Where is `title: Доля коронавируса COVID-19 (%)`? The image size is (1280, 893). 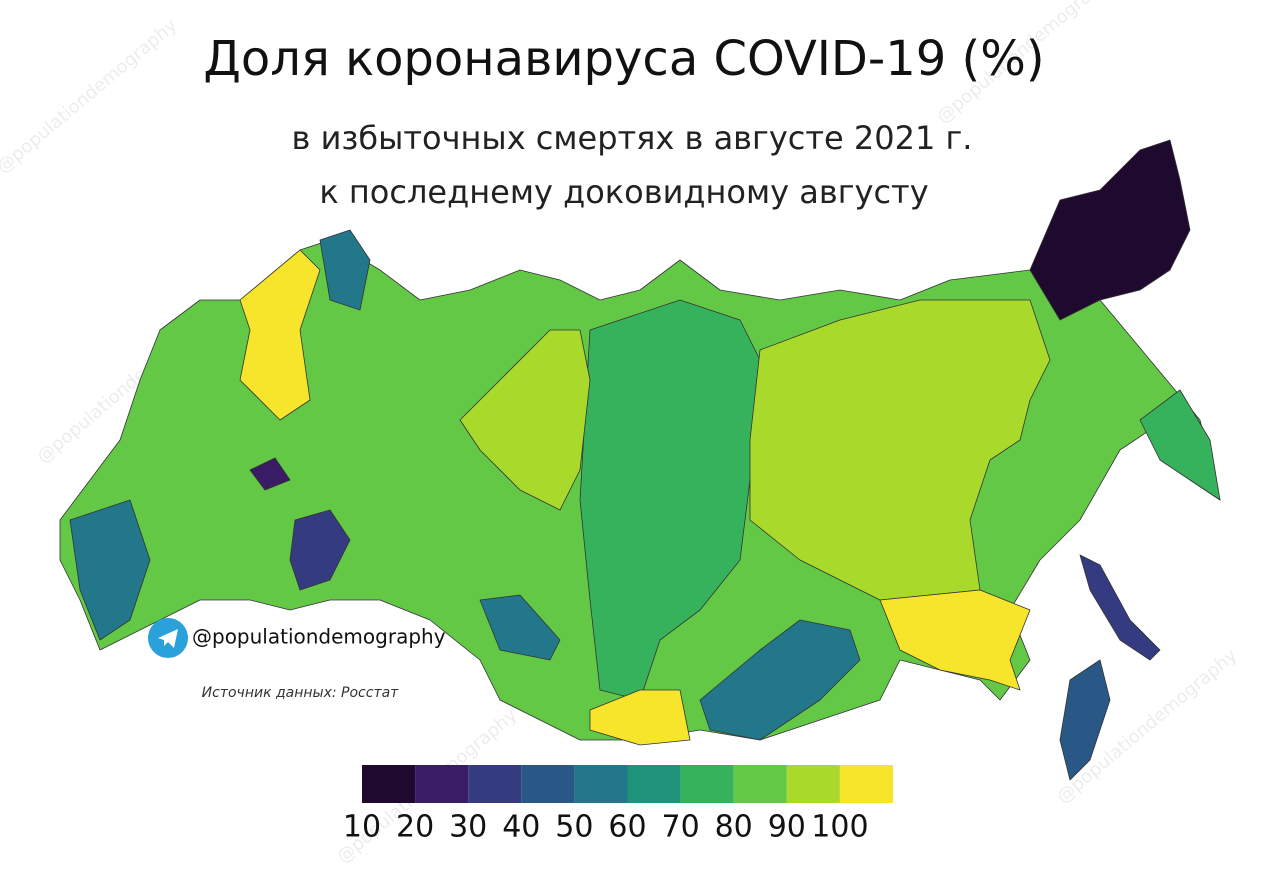 title: Доля коронавируса COVID-19 (%) is located at coordinates (623, 59).